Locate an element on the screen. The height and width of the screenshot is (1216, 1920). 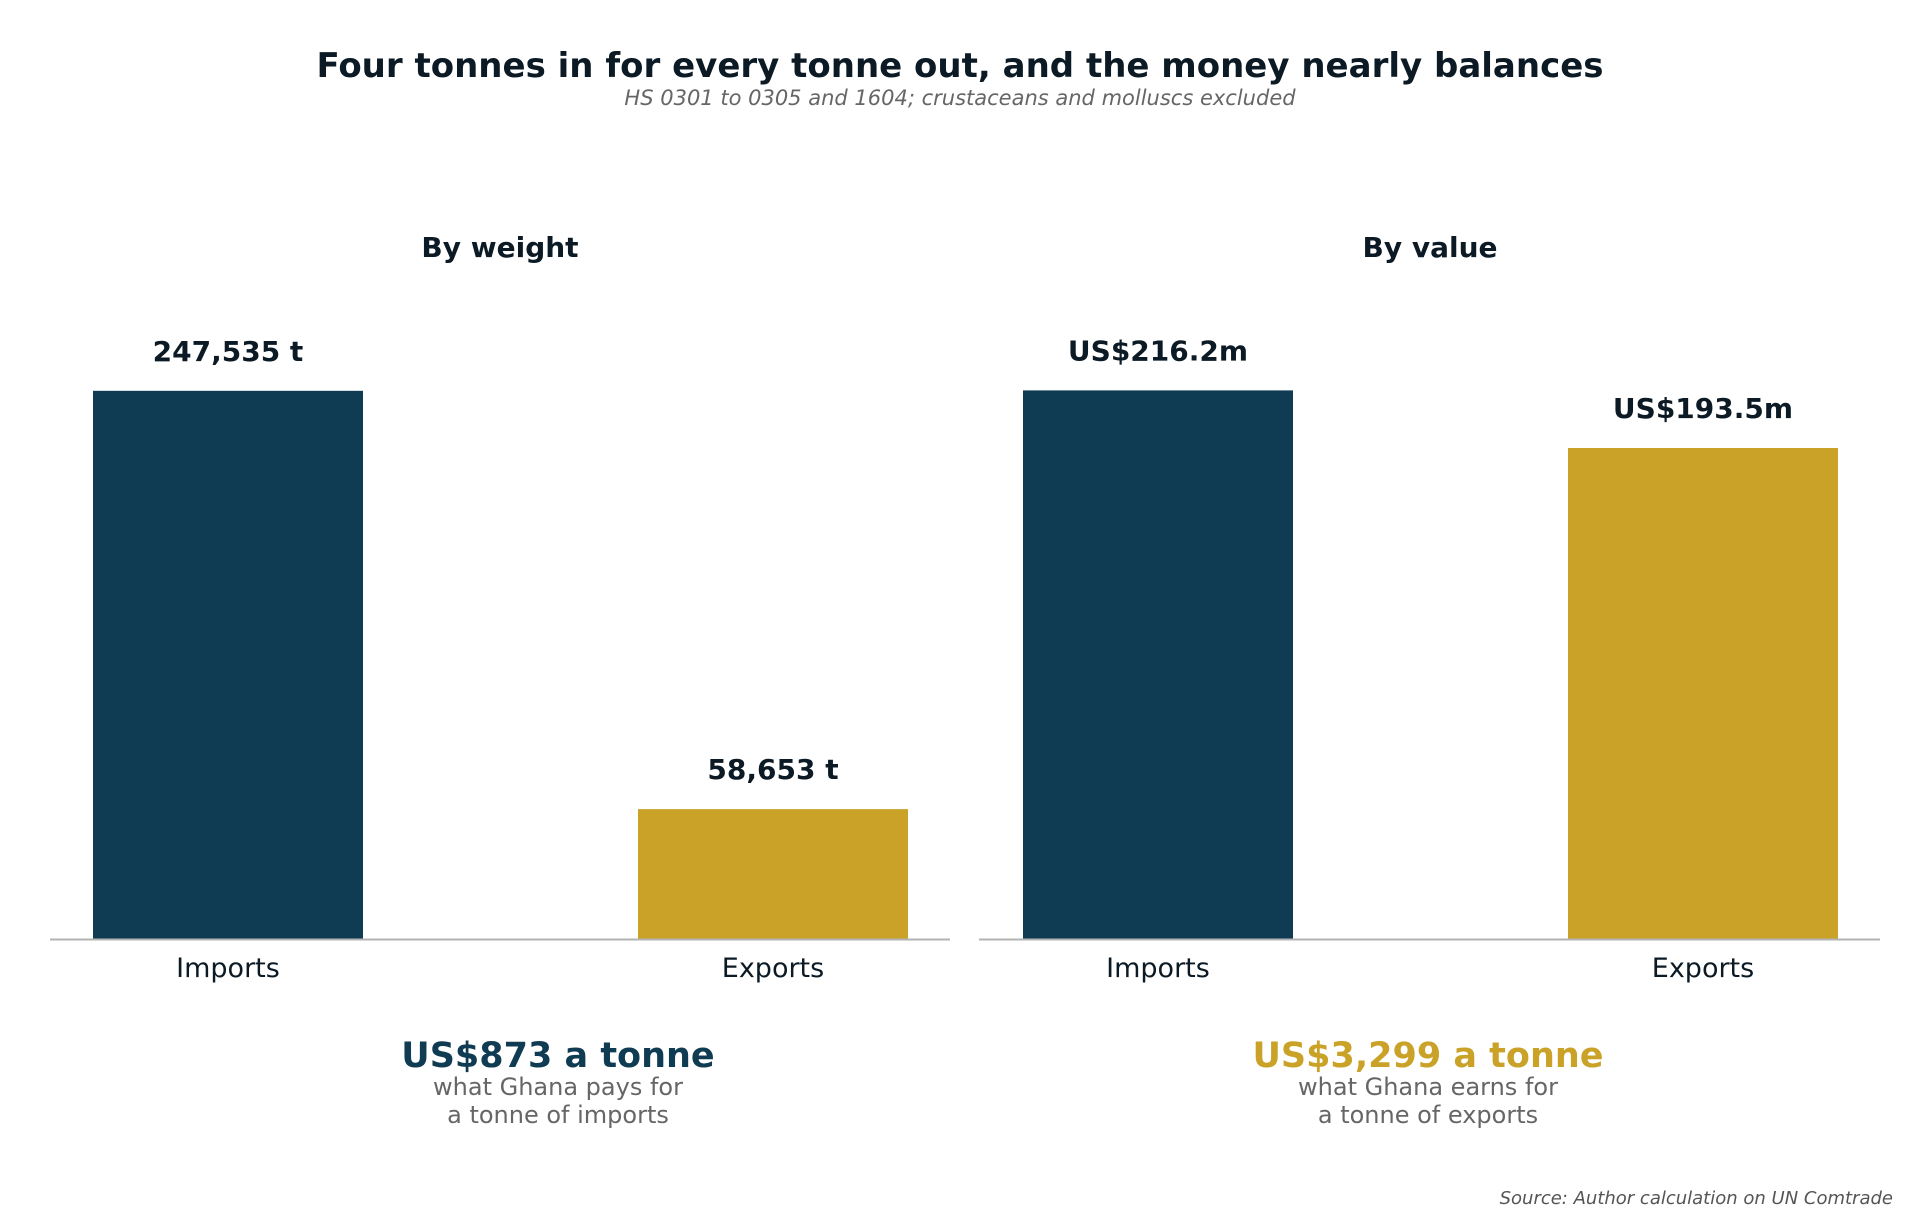
tick-label-exports-0: Exports is located at coordinates (773, 968).